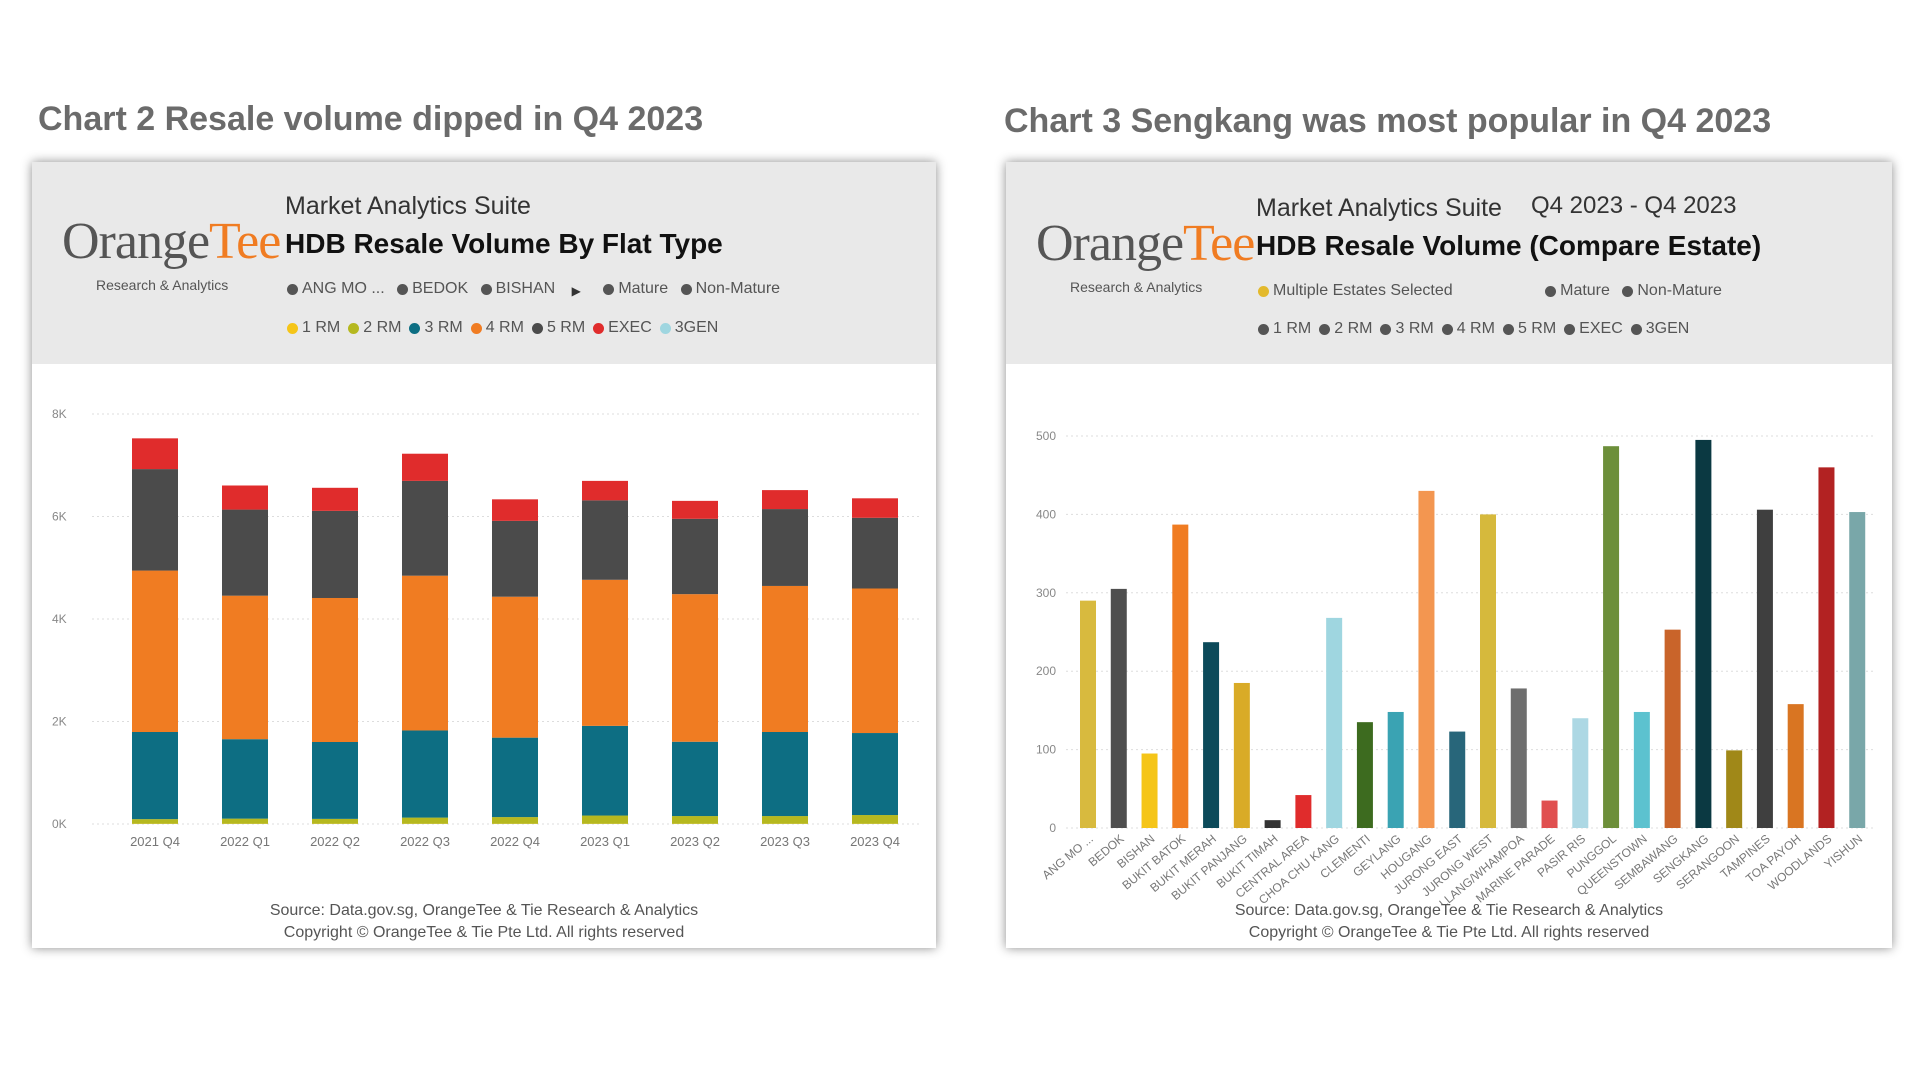 The image size is (1920, 1080). What do you see at coordinates (1509, 245) in the screenshot?
I see `chart3-heading: HDB Resale Volume (Compare Estate)` at bounding box center [1509, 245].